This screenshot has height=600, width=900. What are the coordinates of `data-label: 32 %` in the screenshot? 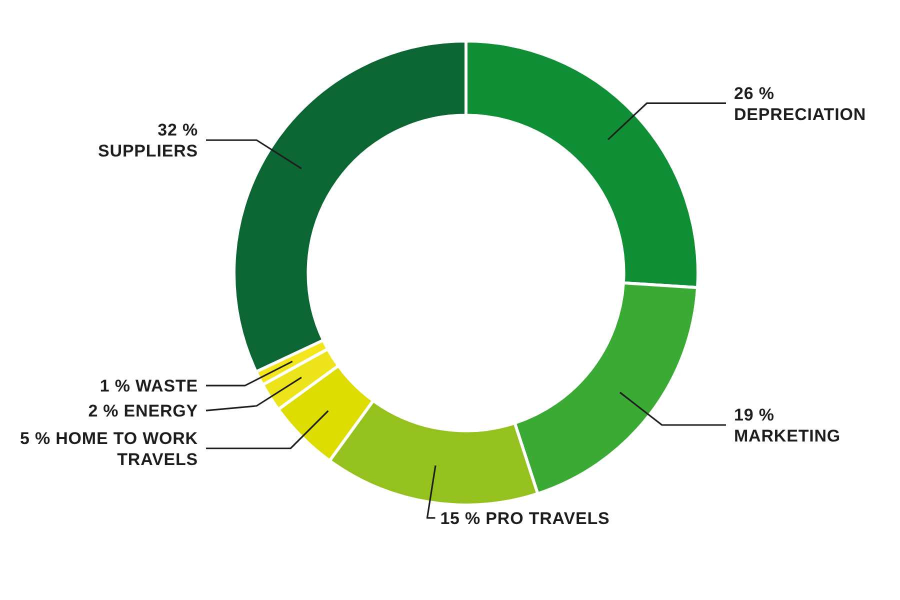 It's located at (178, 130).